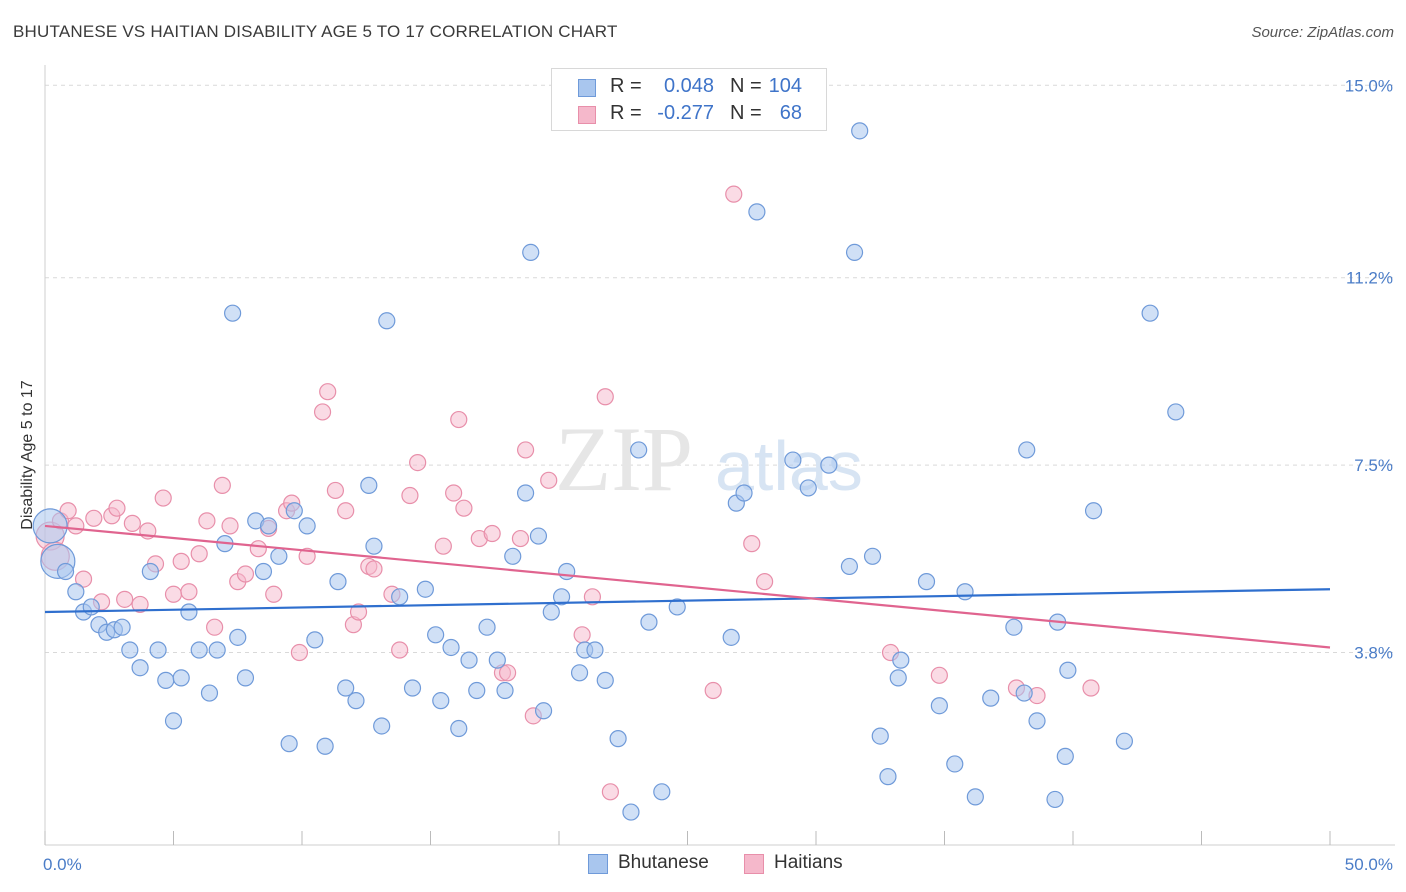  What do you see at coordinates (624, 459) in the screenshot?
I see `watermark-zip: ZIP` at bounding box center [624, 459].